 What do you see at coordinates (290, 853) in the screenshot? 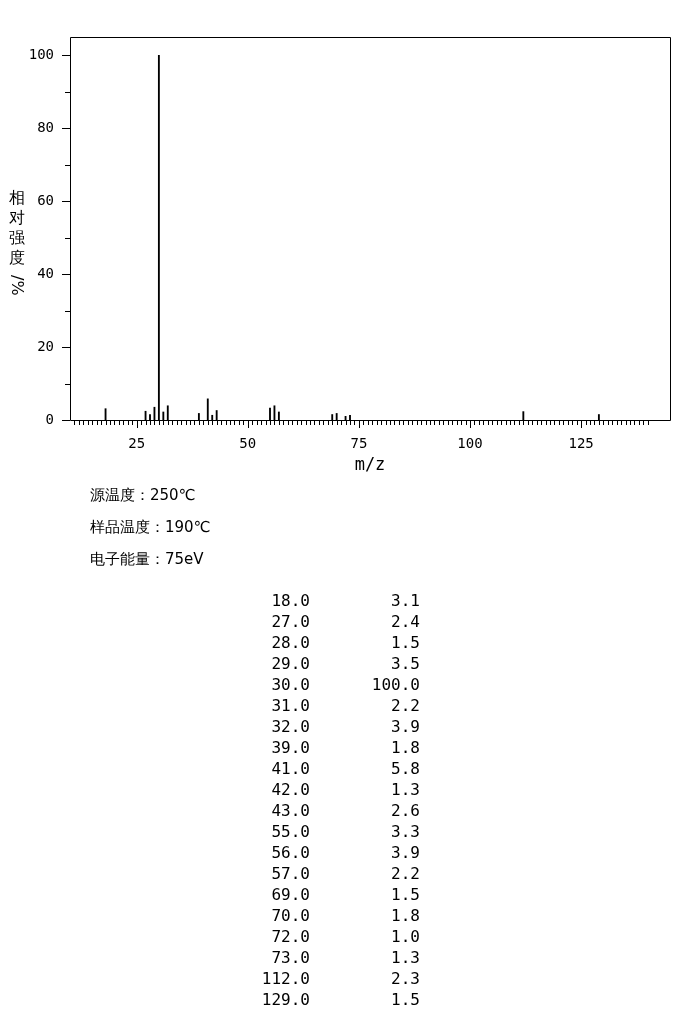
I see `text: 56.0` at bounding box center [290, 853].